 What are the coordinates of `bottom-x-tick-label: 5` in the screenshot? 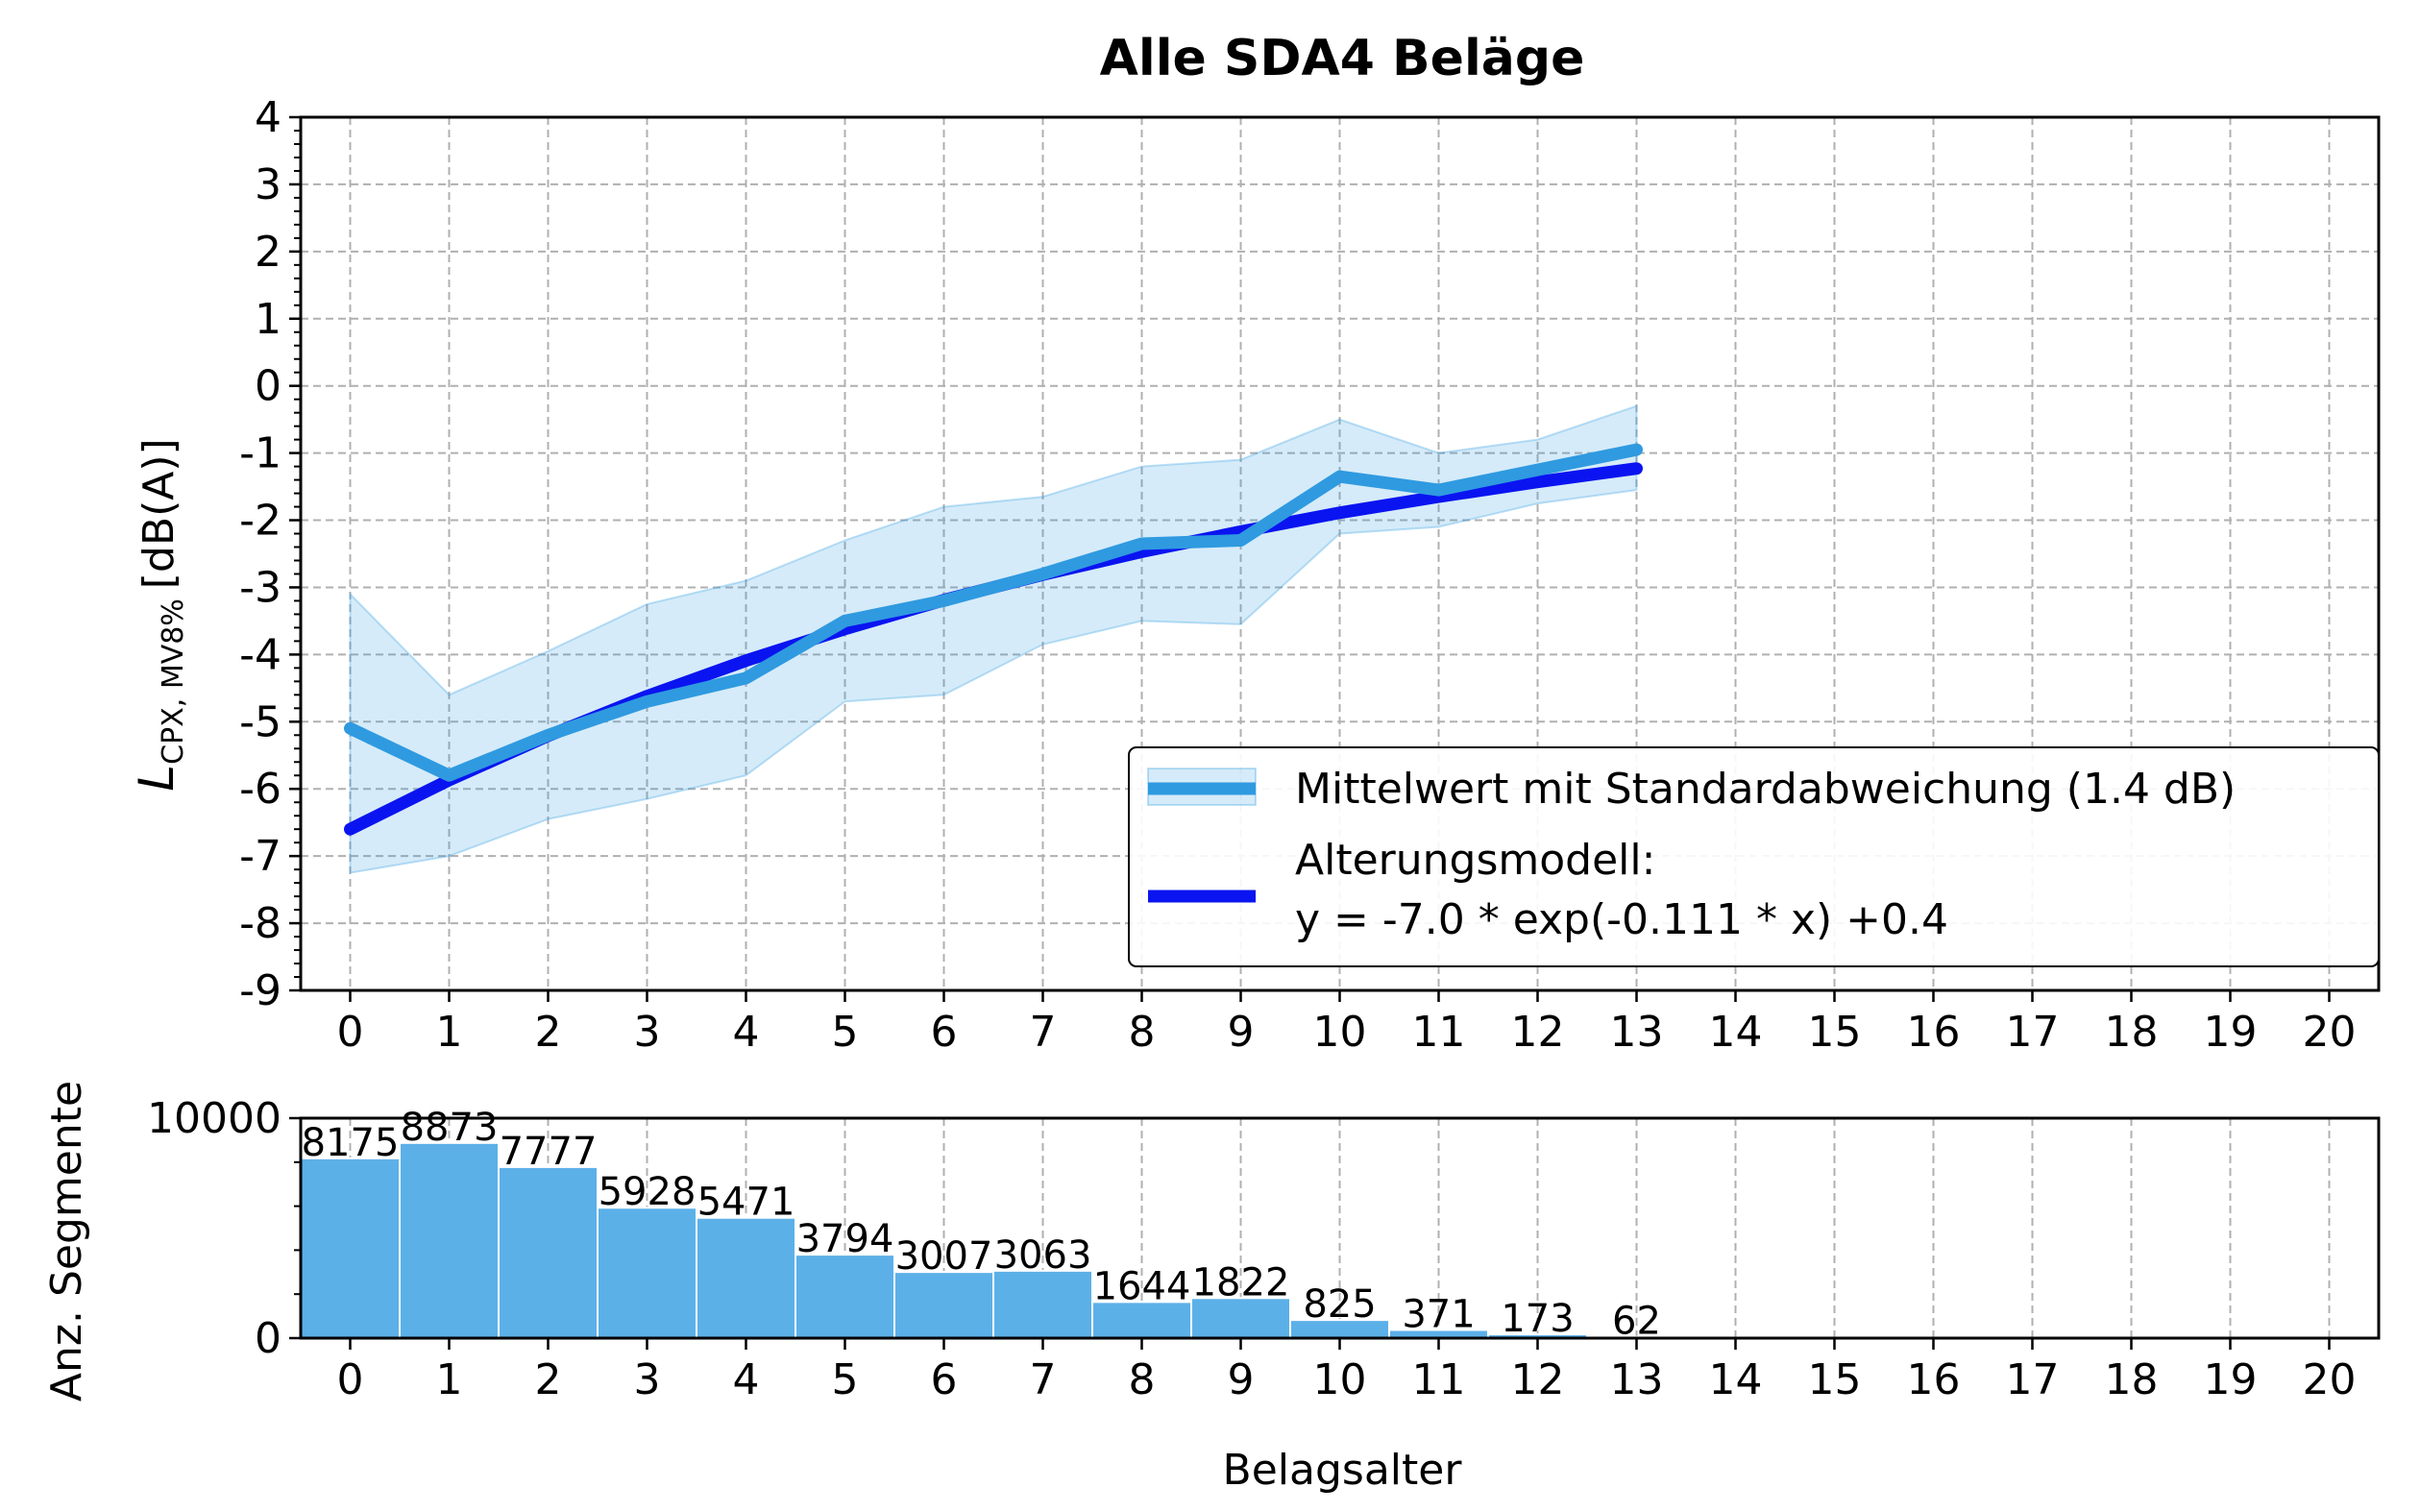 It's located at (845, 1379).